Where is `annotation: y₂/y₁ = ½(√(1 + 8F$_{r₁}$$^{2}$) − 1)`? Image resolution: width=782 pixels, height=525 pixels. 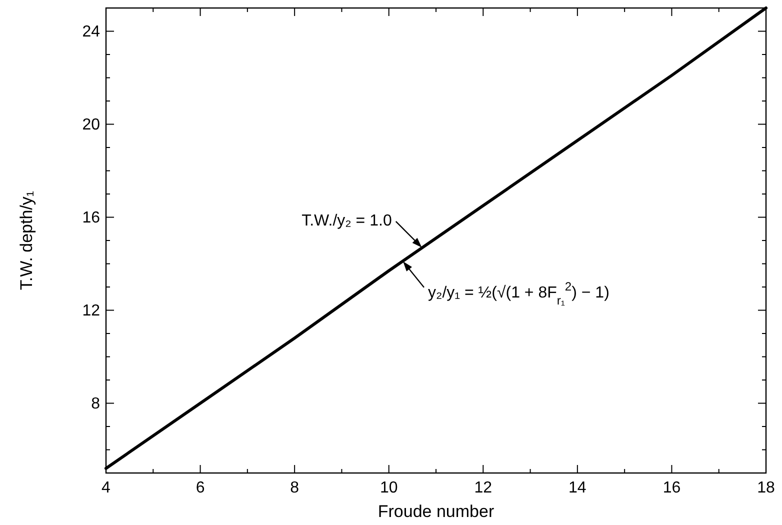 annotation: y₂/y₁ = ½(√(1 + 8F$_{r₁}$$^{2}$) − 1) is located at coordinates (519, 293).